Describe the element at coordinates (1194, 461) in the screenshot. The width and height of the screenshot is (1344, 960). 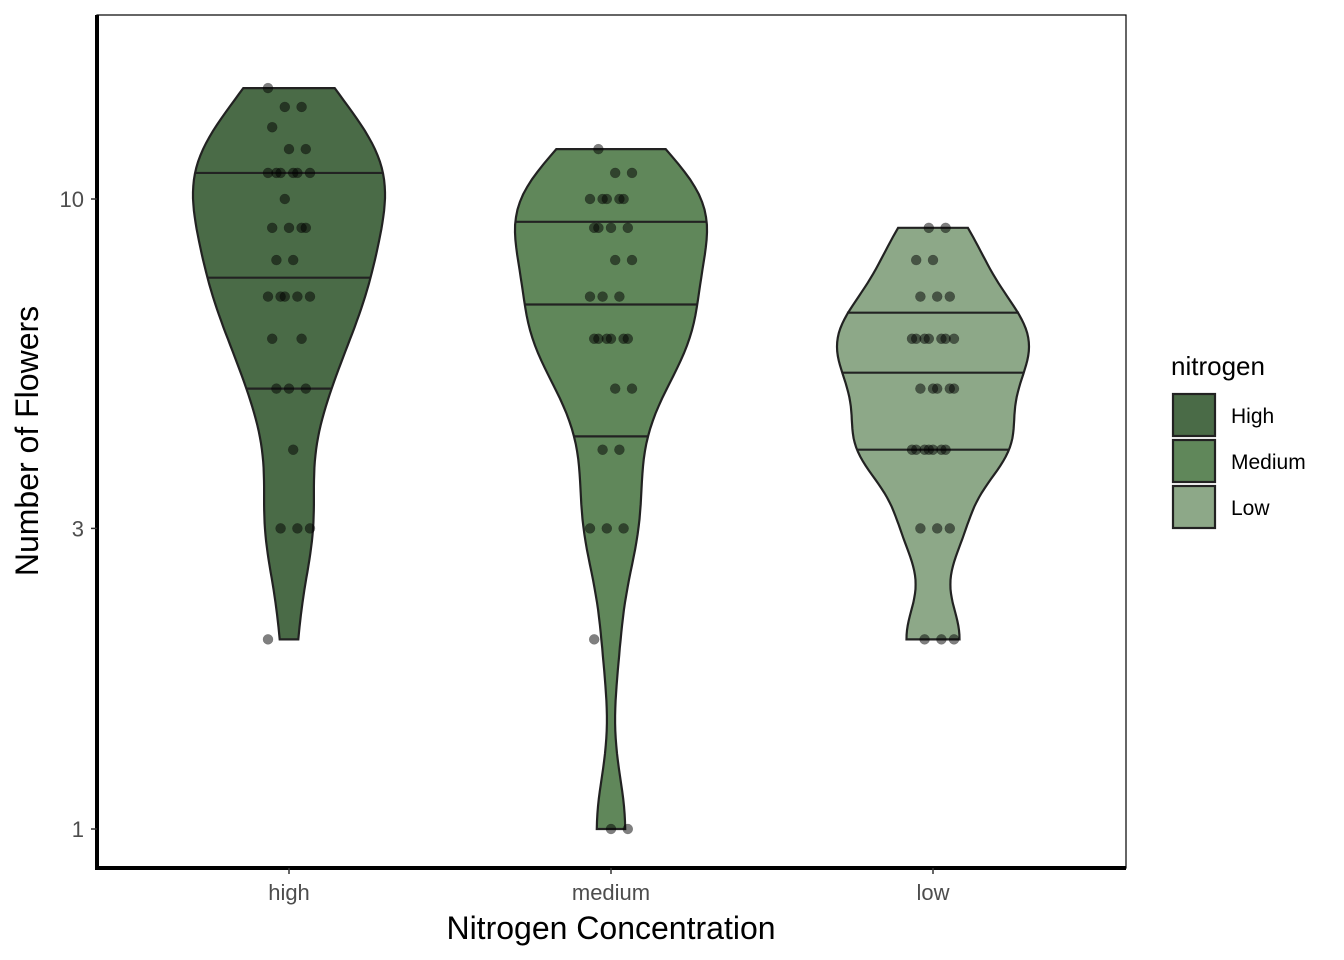
I see `legend-key-medium` at that location.